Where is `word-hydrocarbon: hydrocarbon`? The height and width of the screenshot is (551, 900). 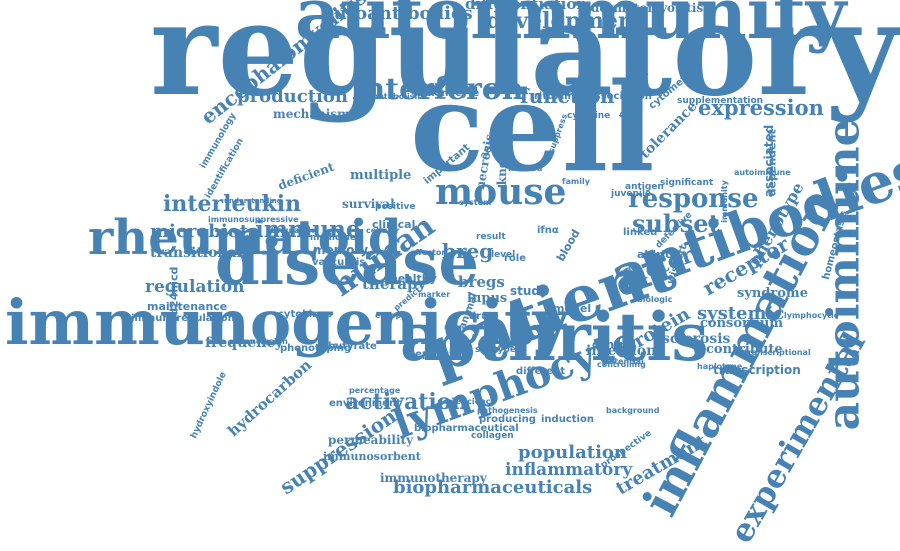
word-hydrocarbon: hydrocarbon is located at coordinates (270, 398).